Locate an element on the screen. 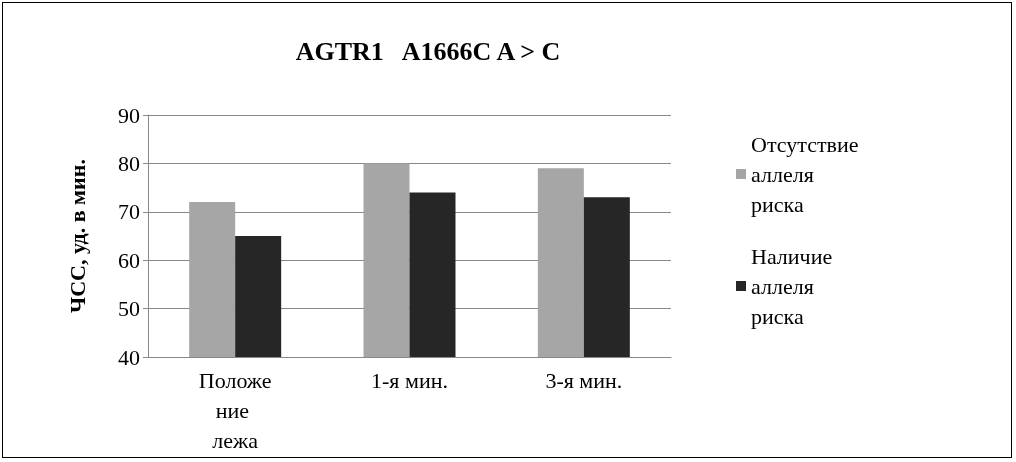 Image resolution: width=1016 pixels, height=462 pixels. x-tick-label: Положение лежа is located at coordinates (235, 410).